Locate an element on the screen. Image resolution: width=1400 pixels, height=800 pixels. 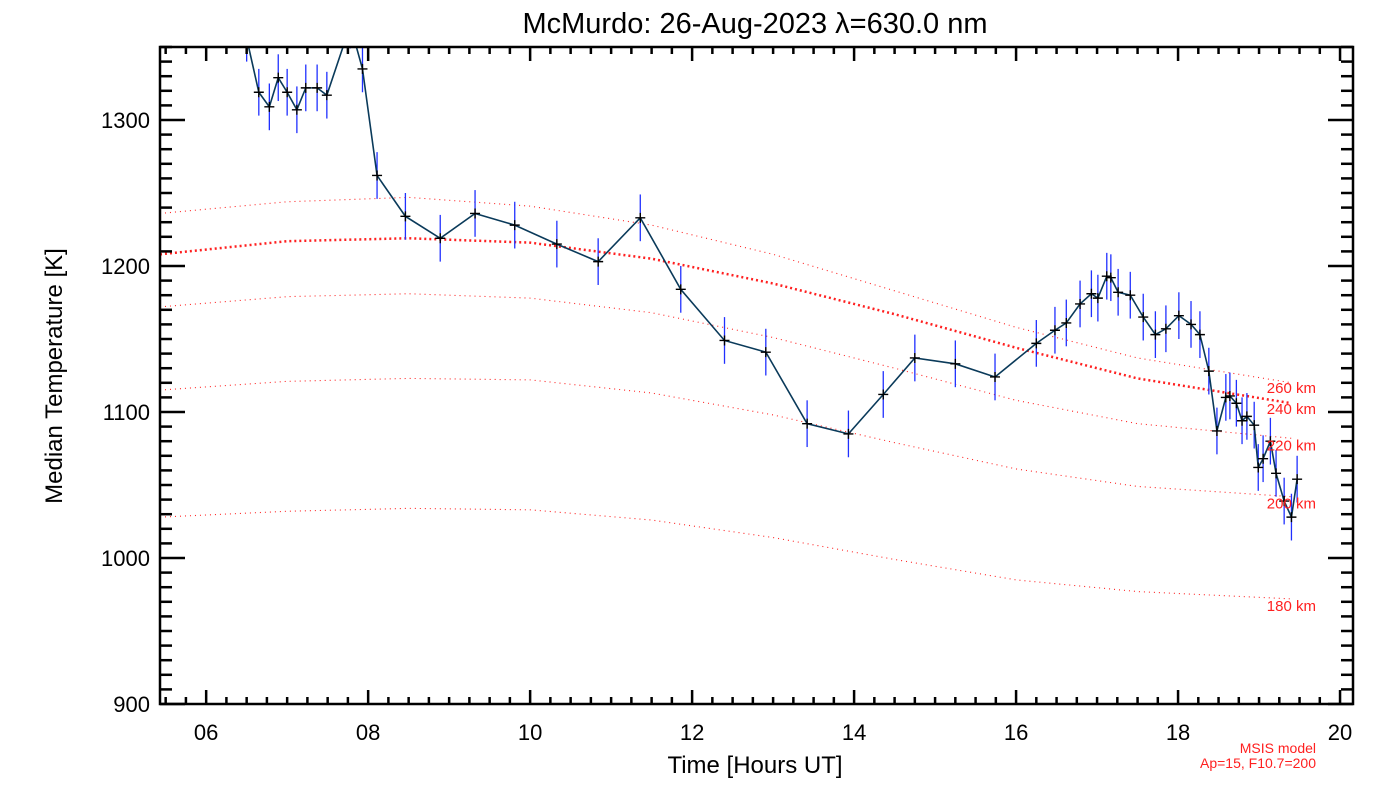
x-tick-label: 06 is located at coordinates (206, 732).